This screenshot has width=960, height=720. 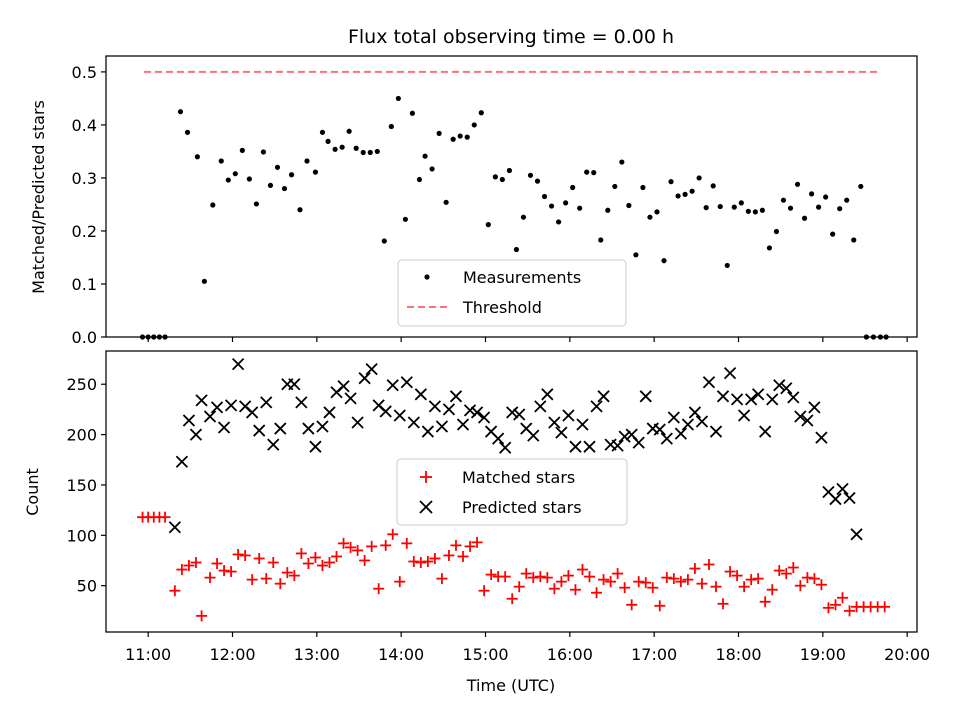 What do you see at coordinates (81, 435) in the screenshot?
I see `count-y-tick-label: 200` at bounding box center [81, 435].